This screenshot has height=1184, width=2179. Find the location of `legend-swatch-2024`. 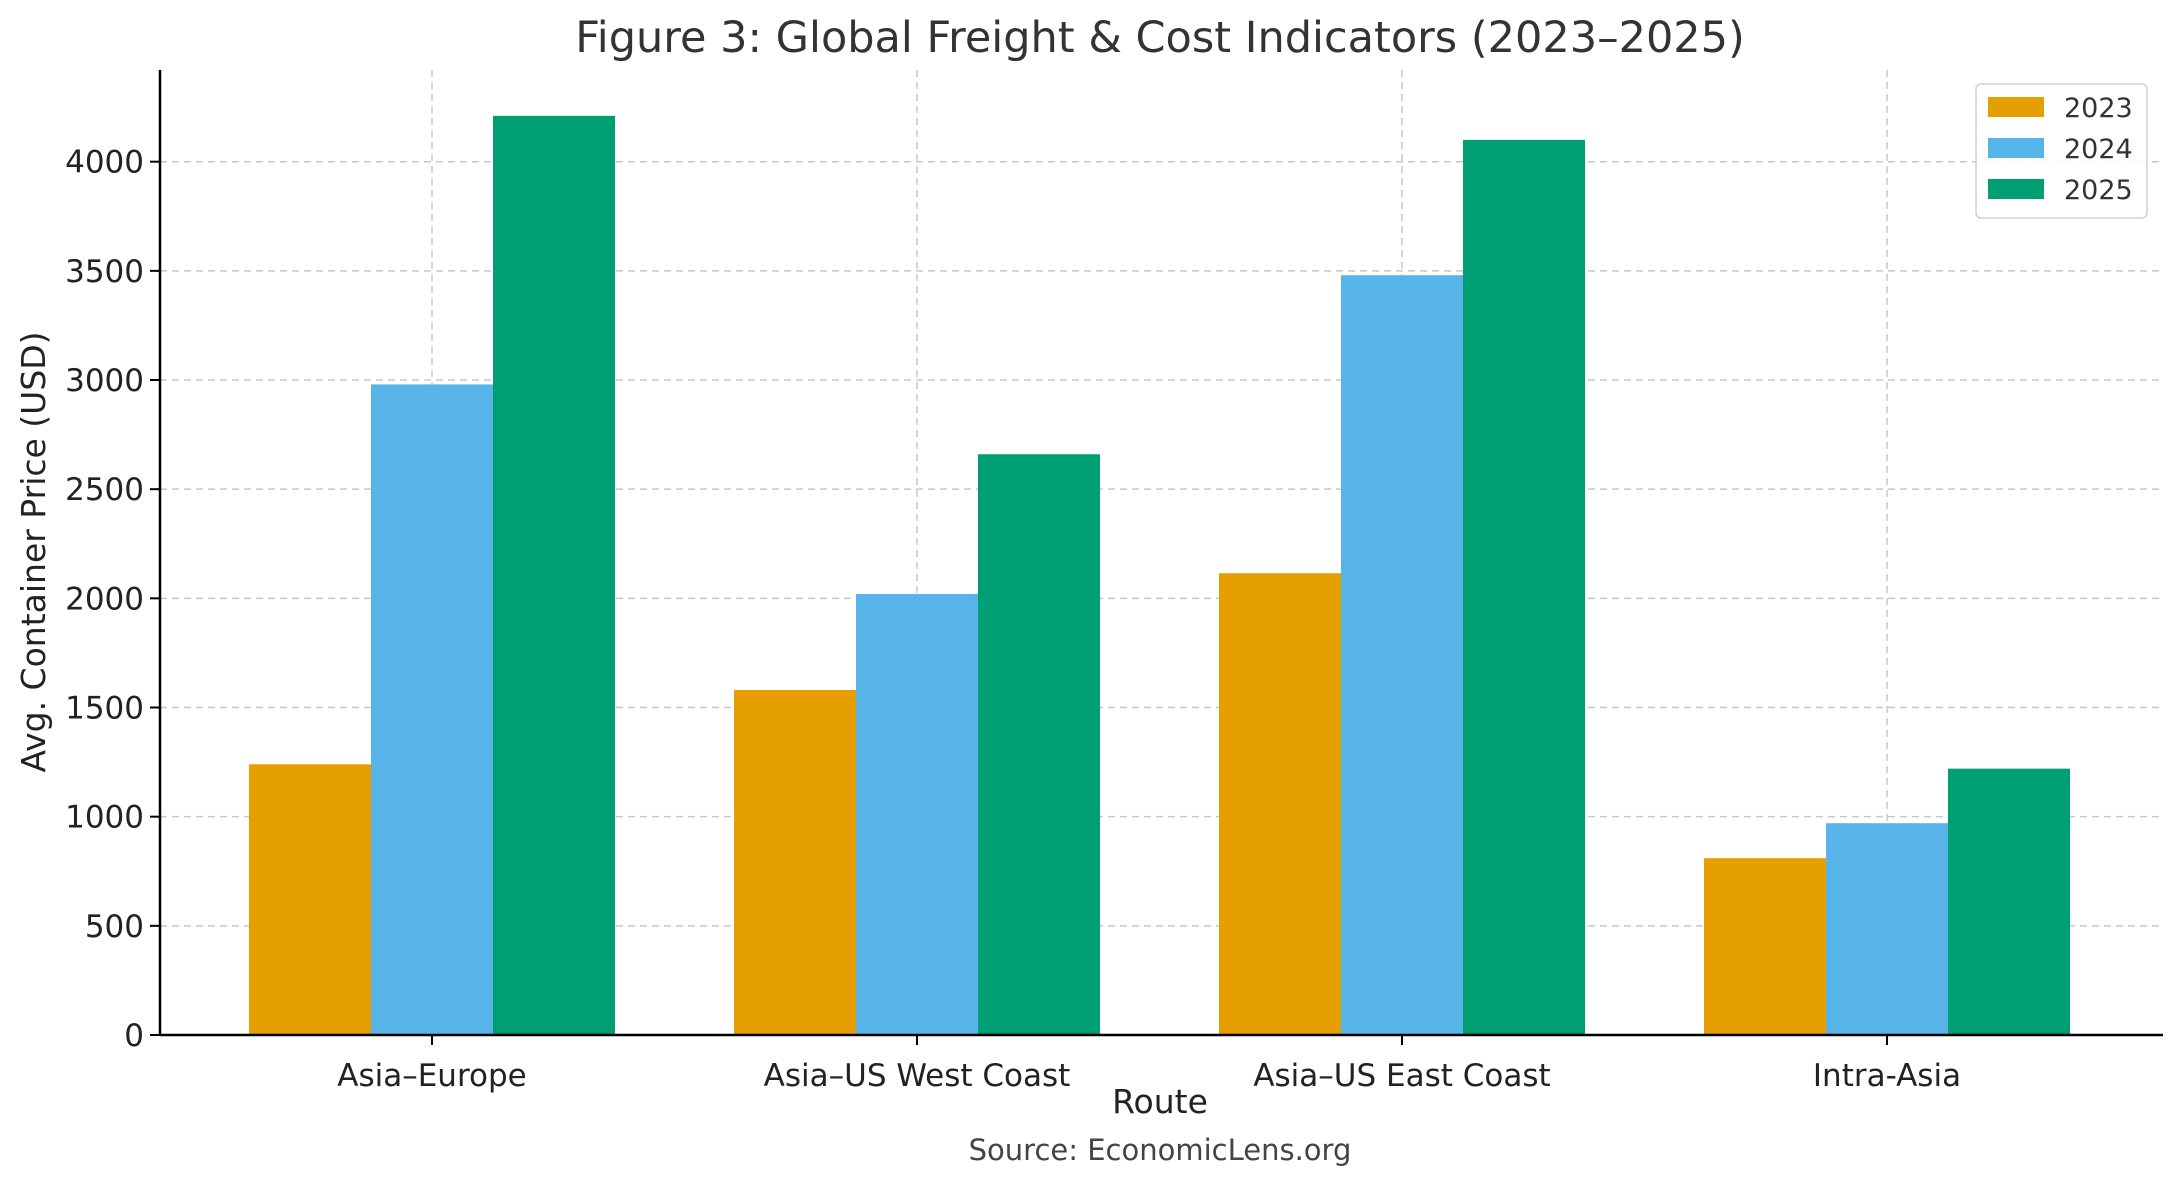

legend-swatch-2024 is located at coordinates (2016, 148).